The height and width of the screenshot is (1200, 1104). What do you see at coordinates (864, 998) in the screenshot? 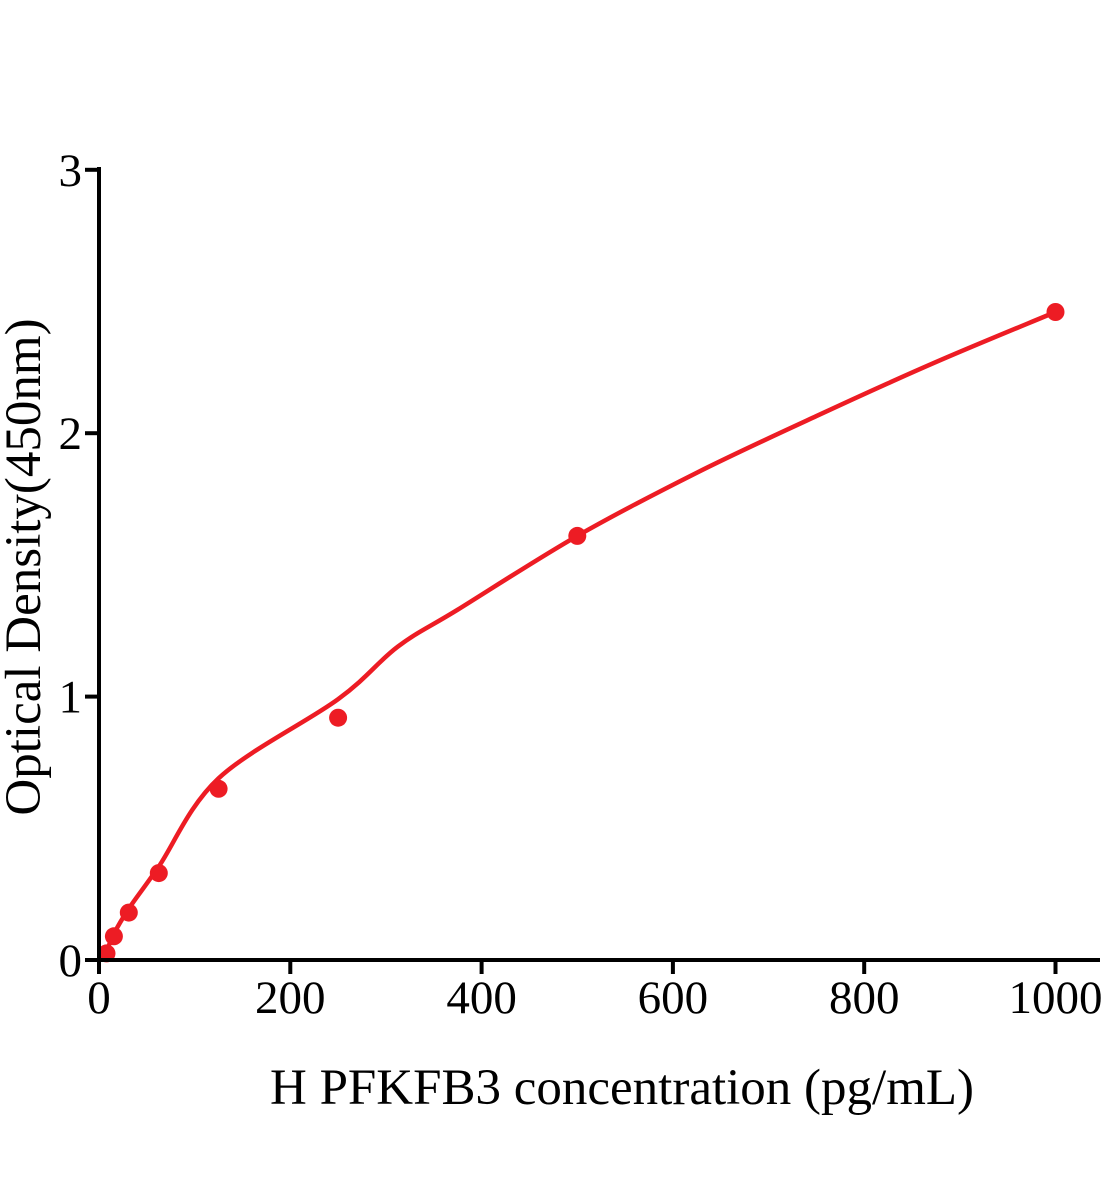
I see `x-tick-label: 800` at bounding box center [864, 998].